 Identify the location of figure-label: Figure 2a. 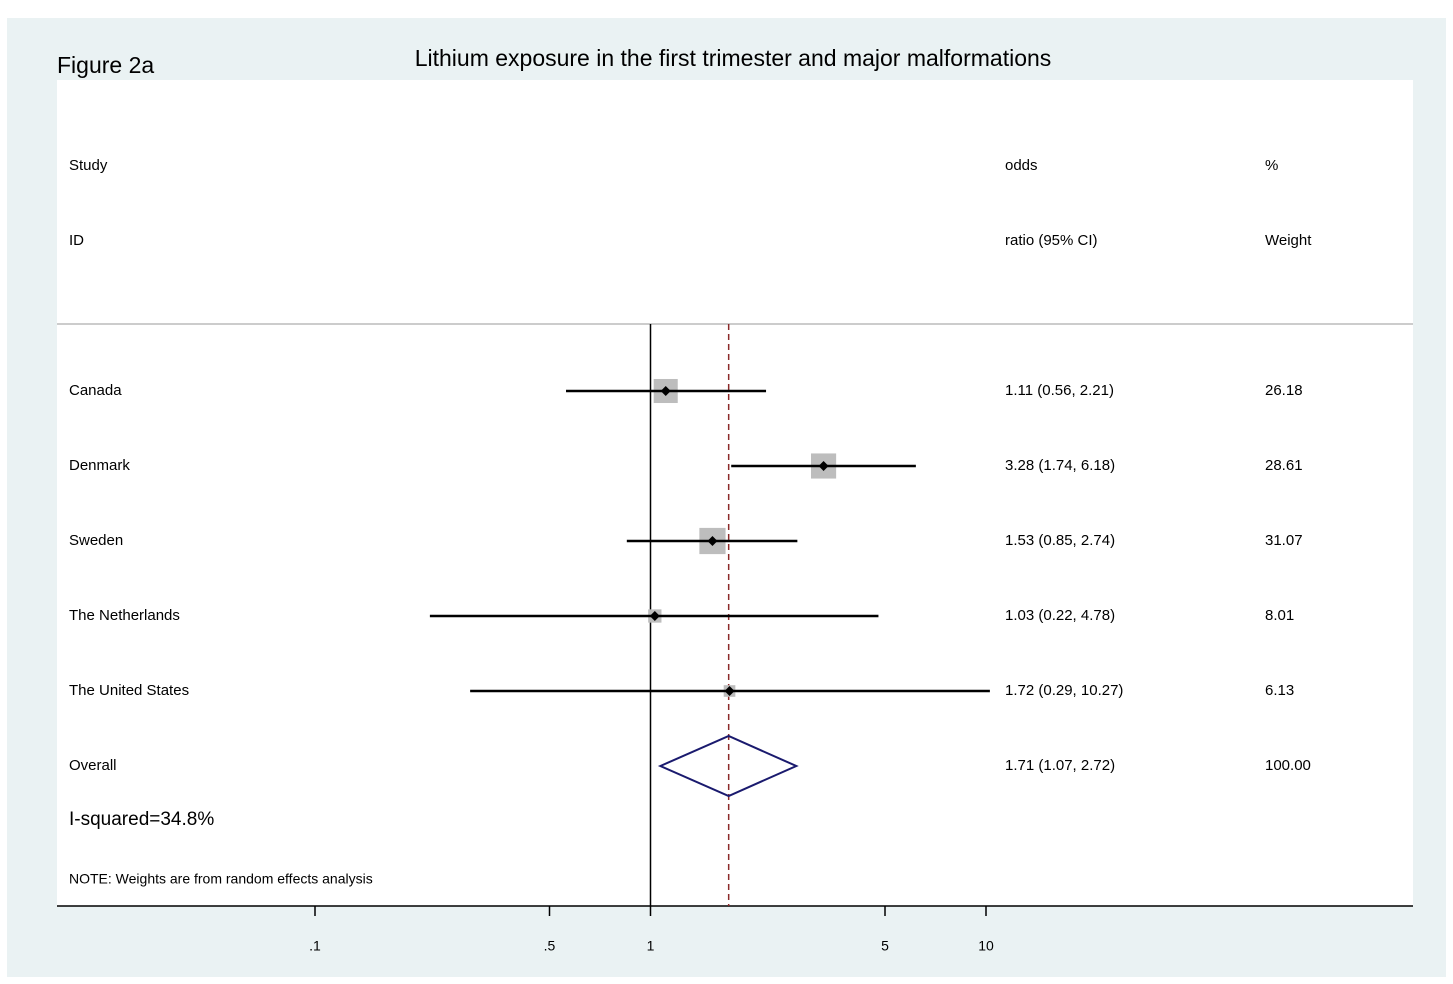
(105, 65).